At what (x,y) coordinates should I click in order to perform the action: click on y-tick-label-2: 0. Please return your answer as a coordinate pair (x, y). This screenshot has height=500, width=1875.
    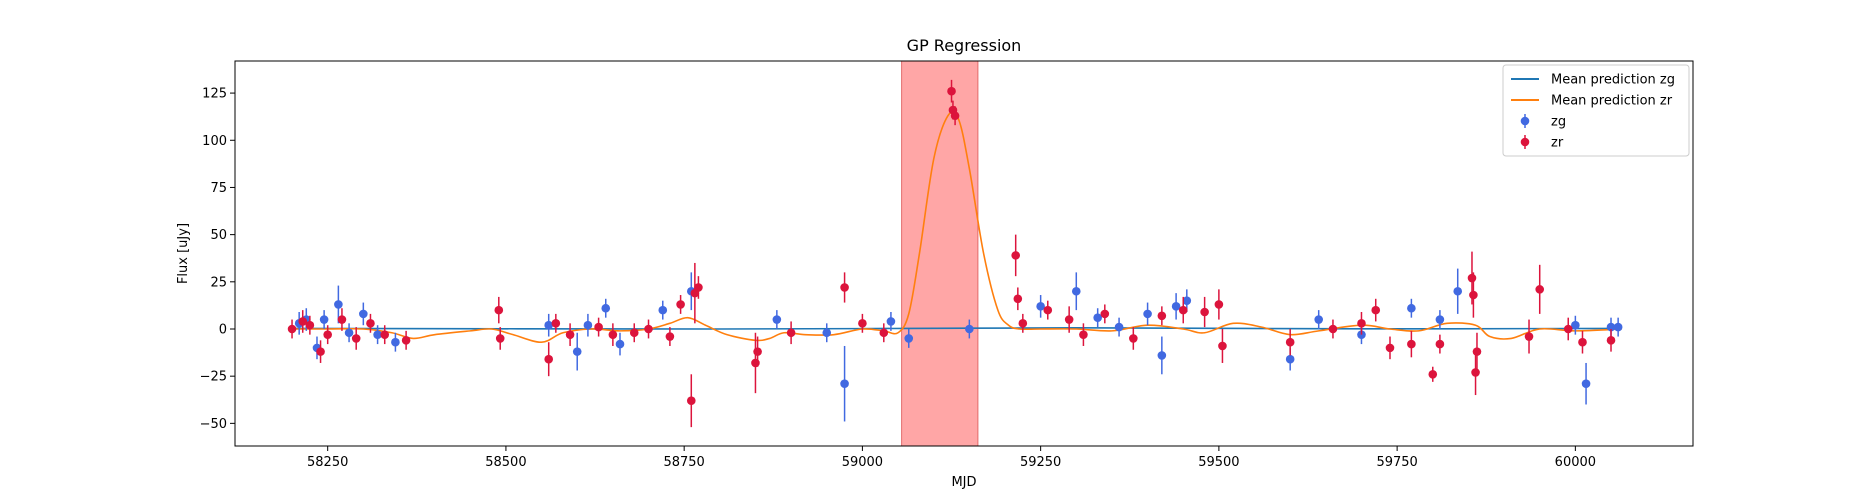
    Looking at the image, I should click on (223, 329).